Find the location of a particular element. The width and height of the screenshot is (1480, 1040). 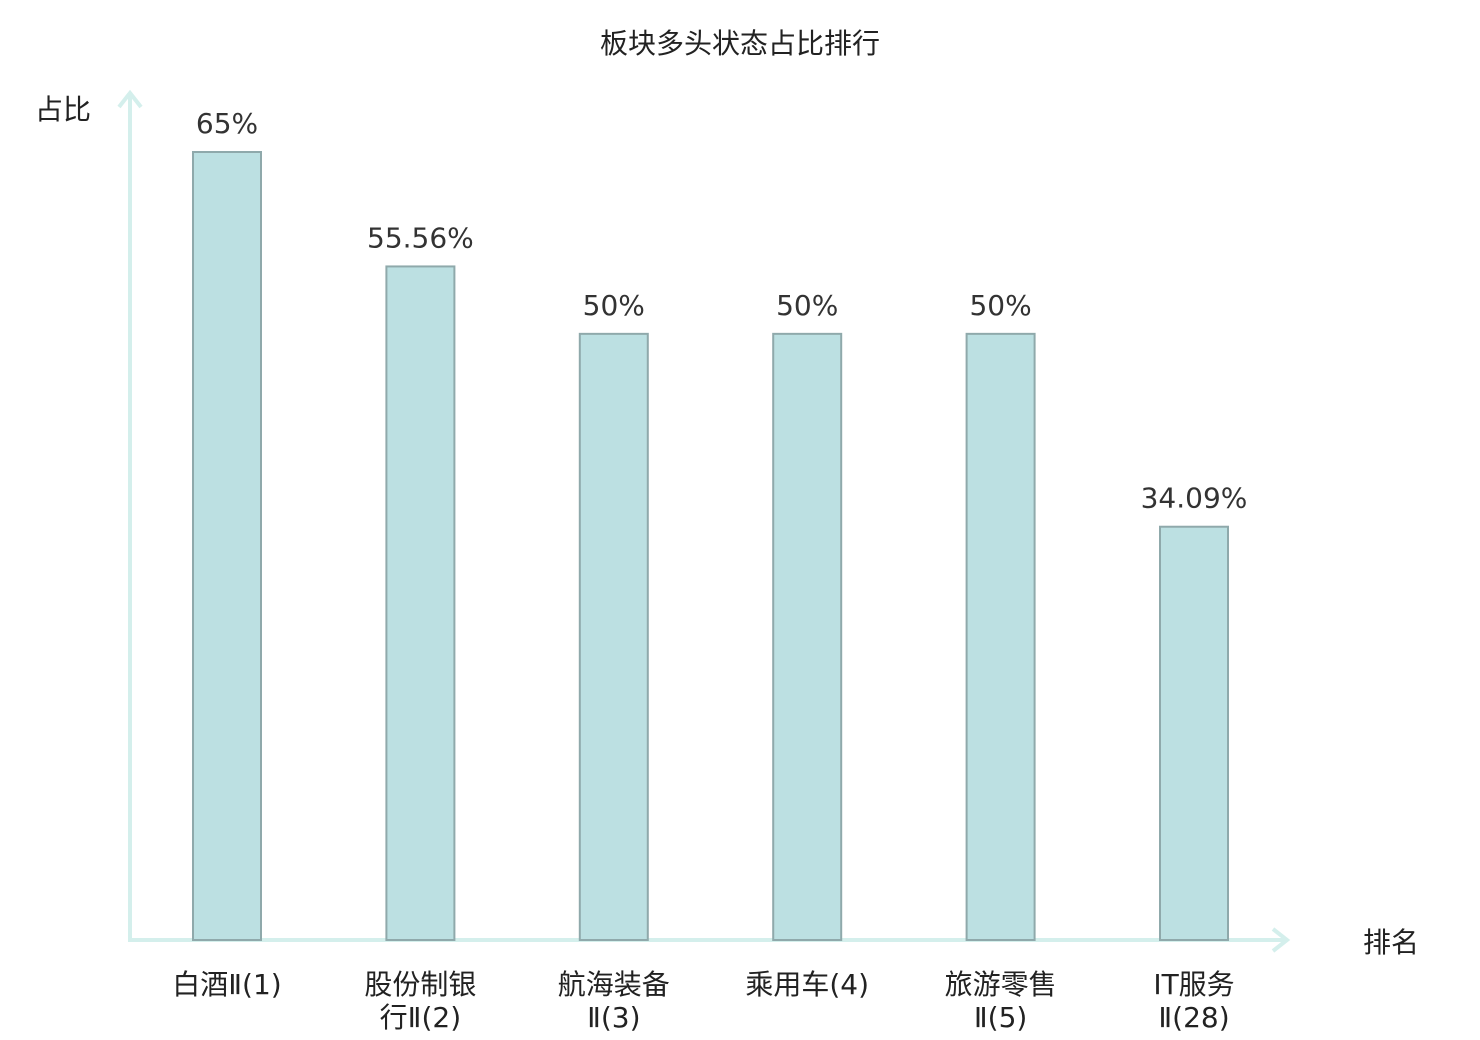

category-tick-label: Ⅱ(3) is located at coordinates (613, 1017).